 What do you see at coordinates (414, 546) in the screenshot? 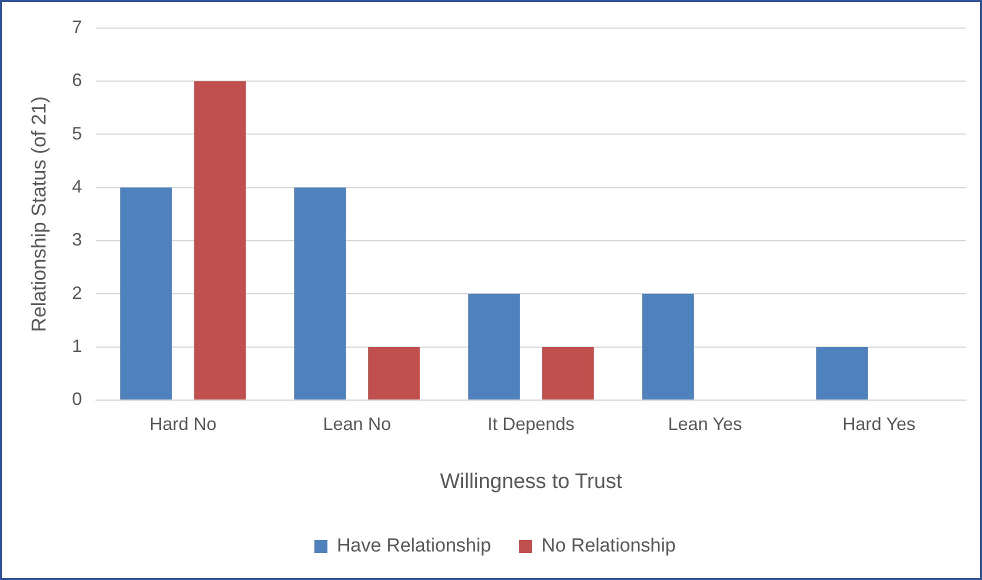
I see `legend-label: Have Relationship` at bounding box center [414, 546].